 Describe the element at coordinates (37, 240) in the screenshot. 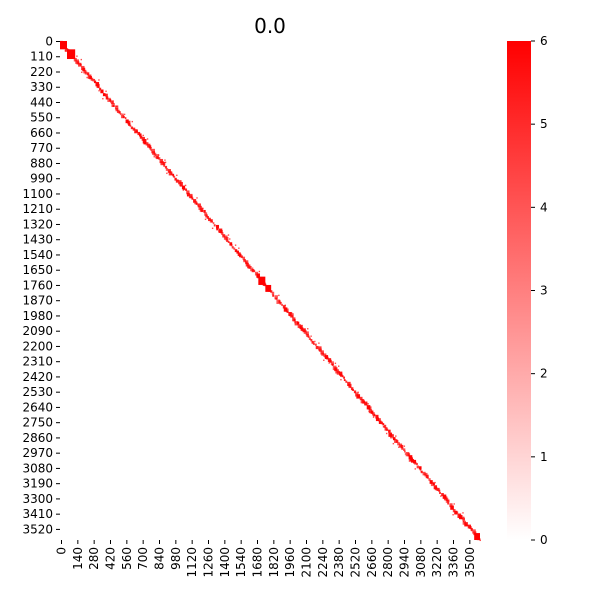

I see `y-tick-label: 1430` at that location.